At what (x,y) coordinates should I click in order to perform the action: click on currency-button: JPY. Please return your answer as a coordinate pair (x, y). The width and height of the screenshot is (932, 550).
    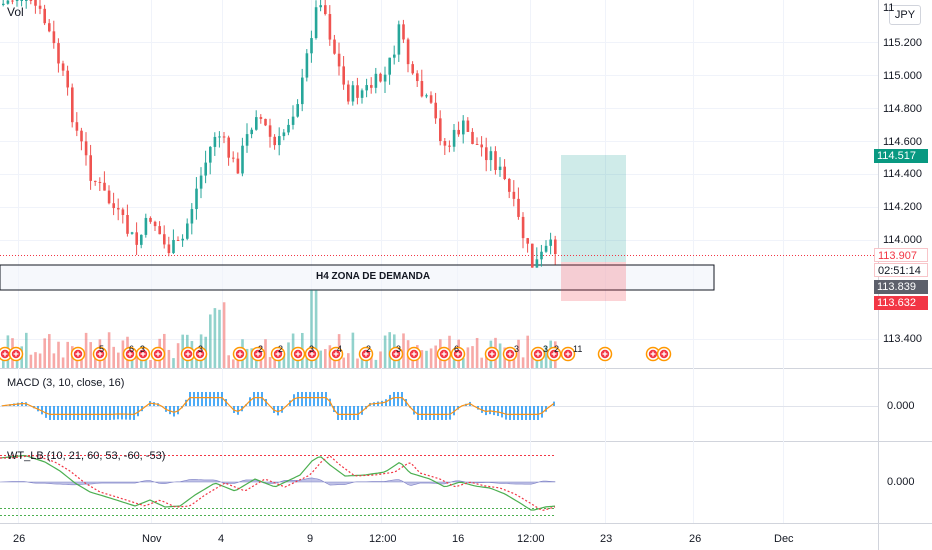
    Looking at the image, I should click on (905, 15).